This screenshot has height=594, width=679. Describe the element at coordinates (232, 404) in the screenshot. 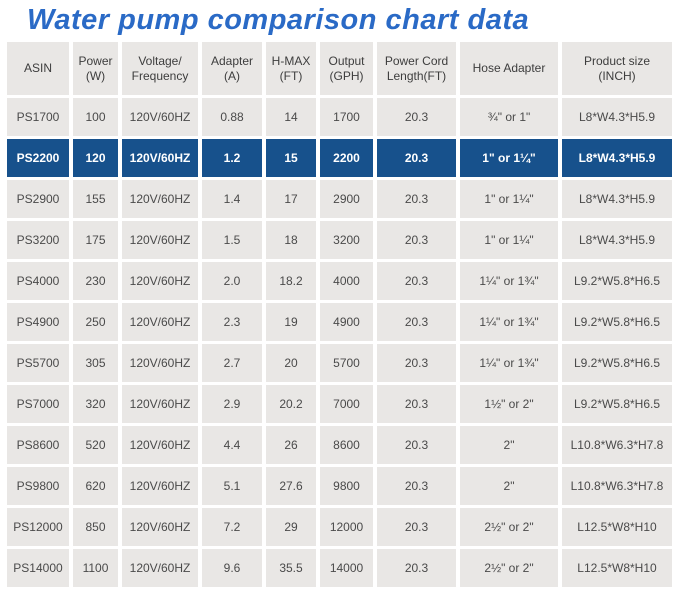

I see `cell-adapter: 2.9` at that location.